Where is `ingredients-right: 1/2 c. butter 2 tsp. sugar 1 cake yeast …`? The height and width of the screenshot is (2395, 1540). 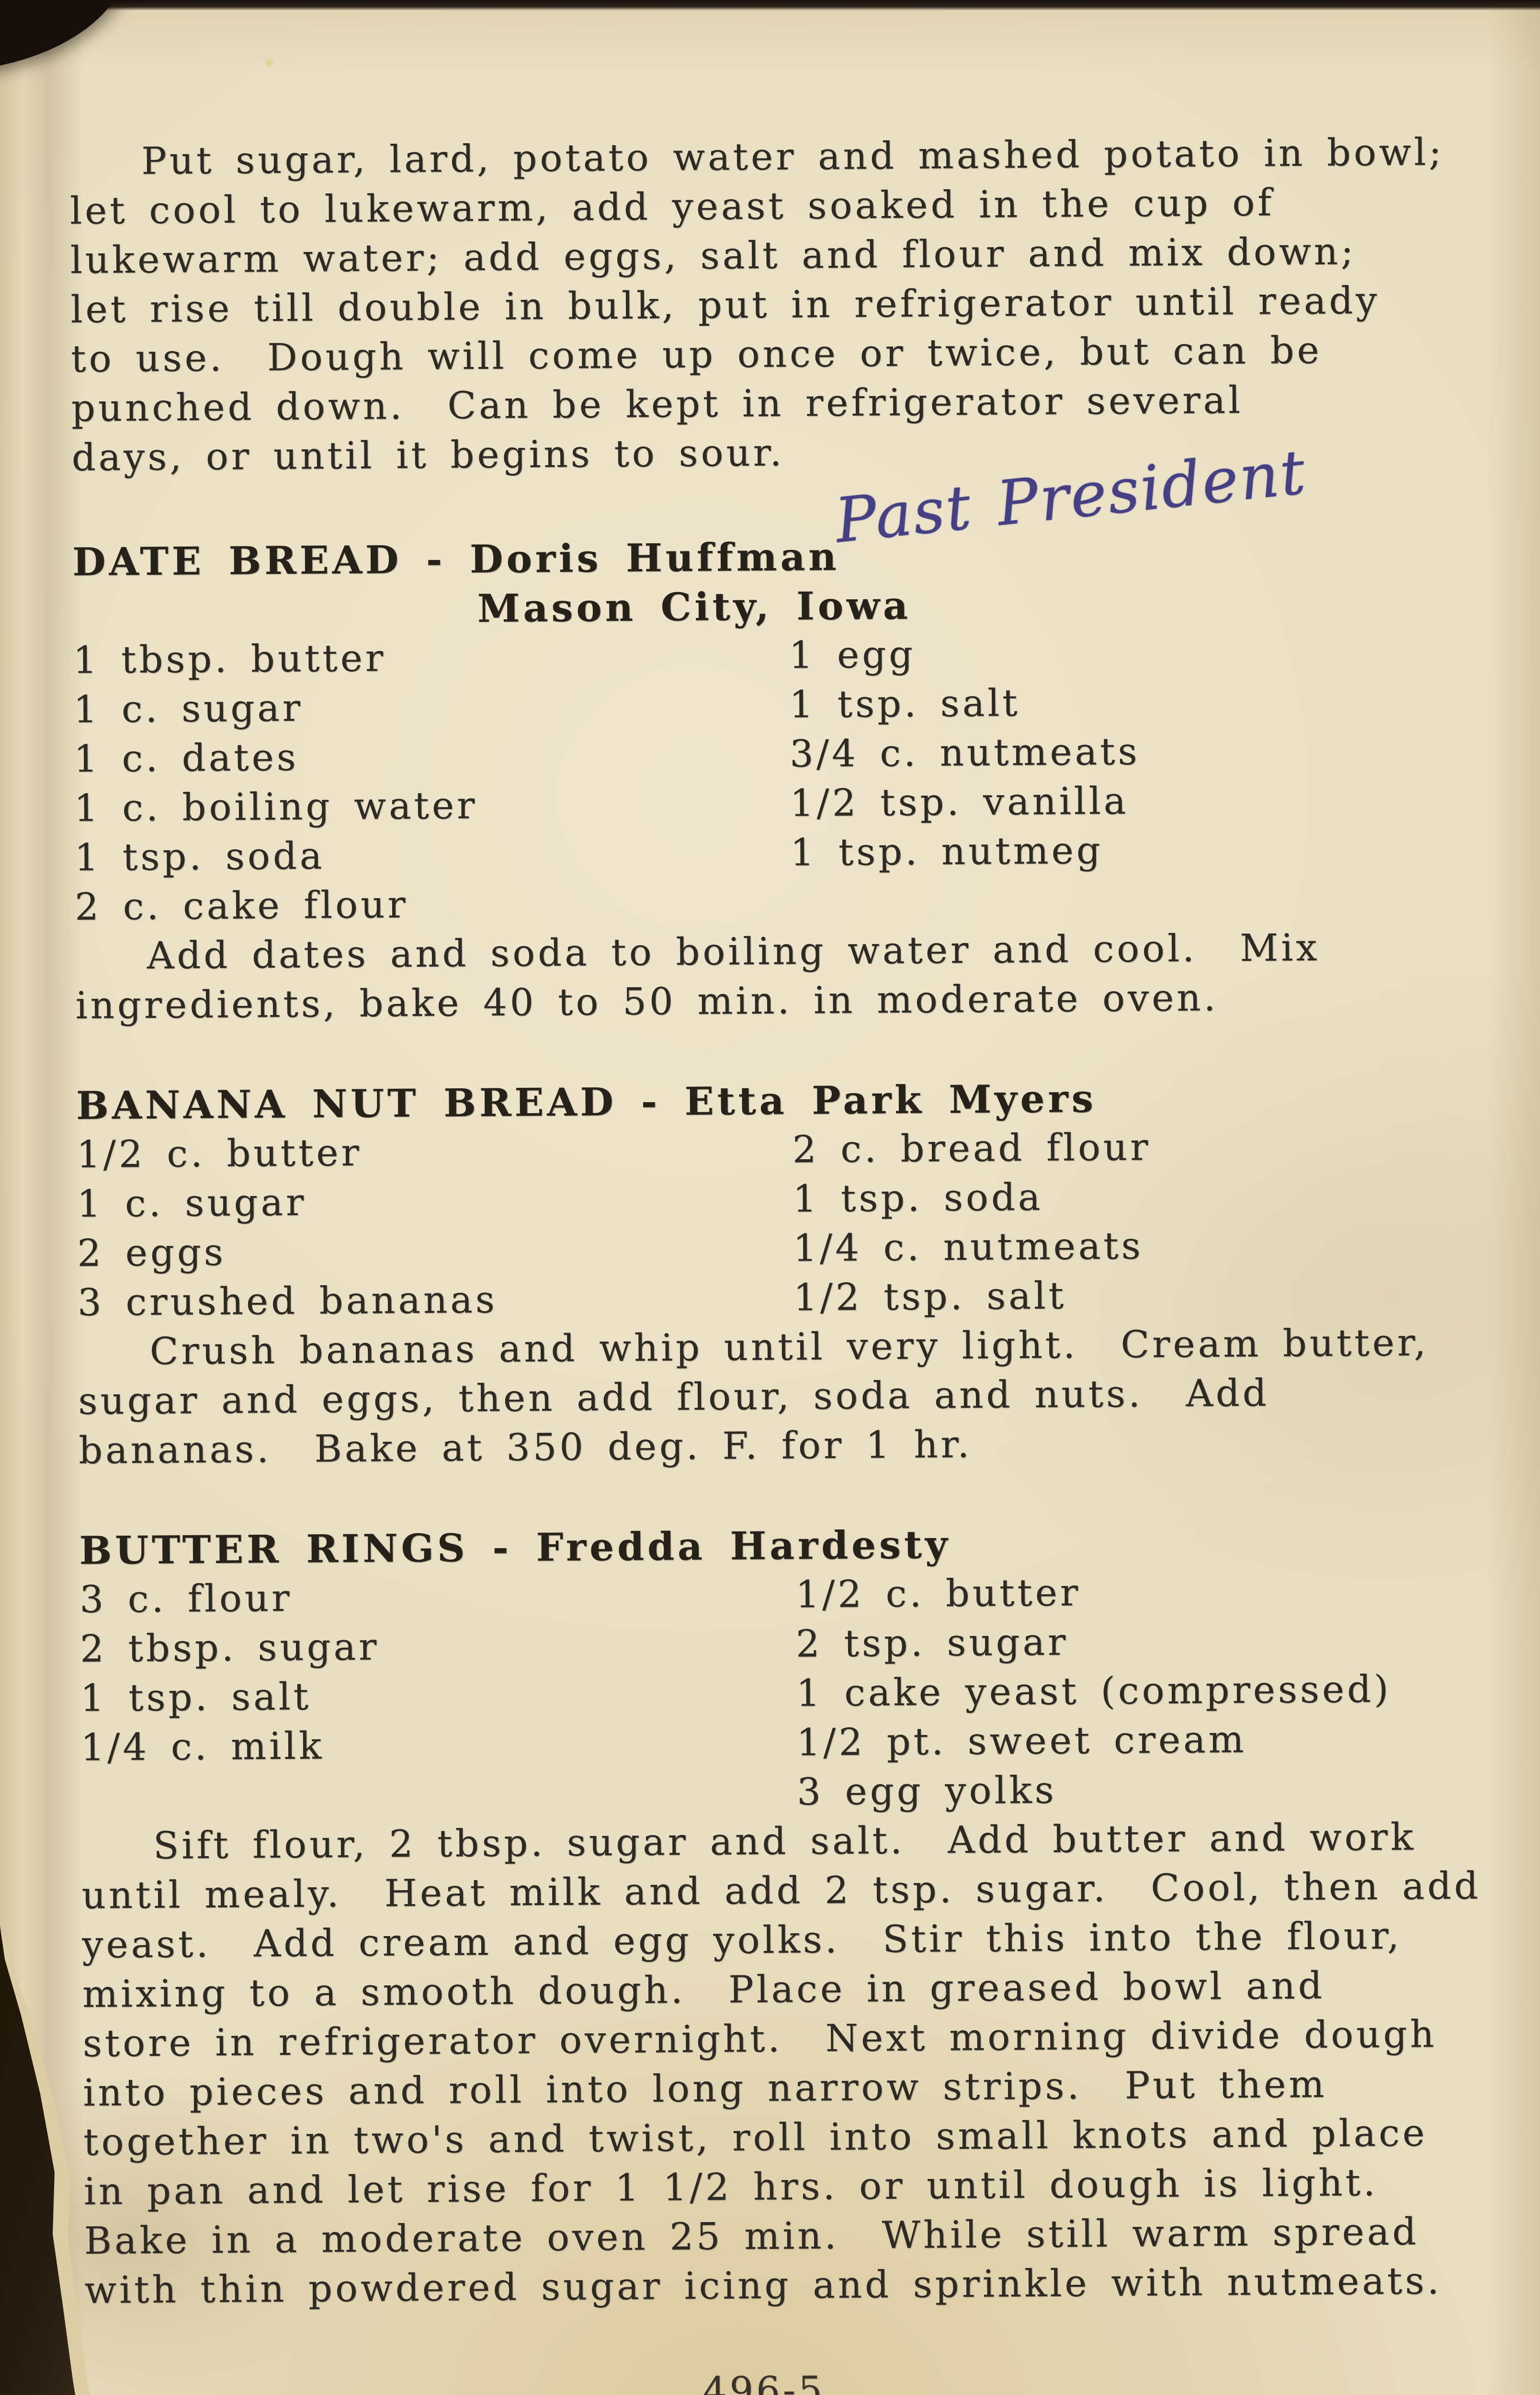
ingredients-right: 1/2 c. butter 2 tsp. sugar 1 cake yeast … is located at coordinates (1093, 1693).